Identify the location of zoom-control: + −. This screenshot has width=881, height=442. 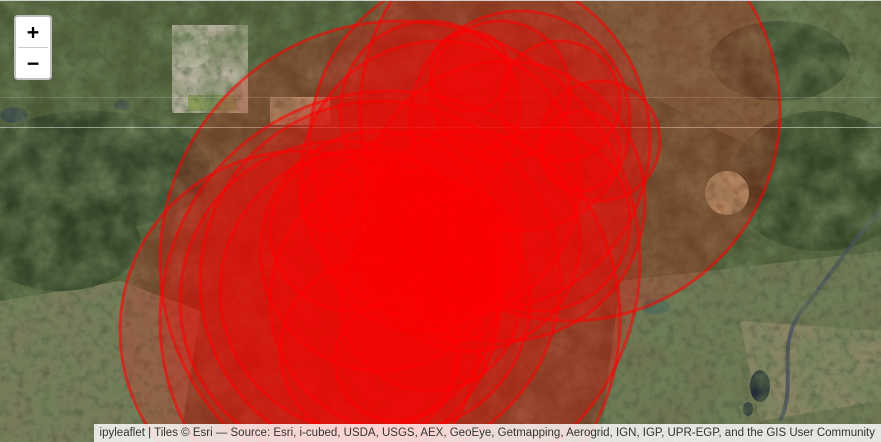
(33, 47).